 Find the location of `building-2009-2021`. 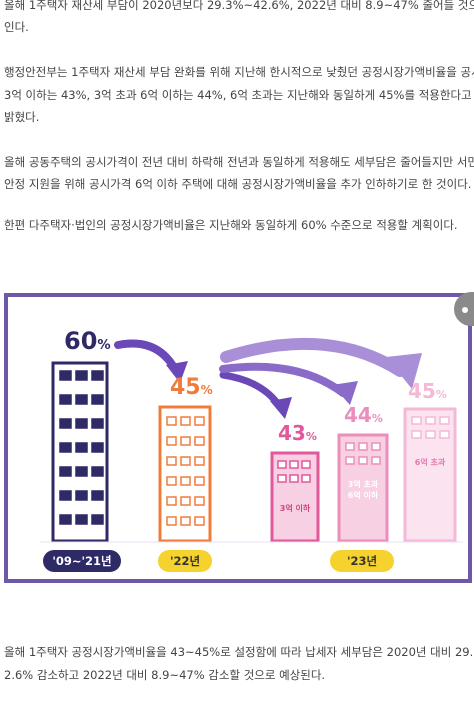

building-2009-2021 is located at coordinates (80, 452).